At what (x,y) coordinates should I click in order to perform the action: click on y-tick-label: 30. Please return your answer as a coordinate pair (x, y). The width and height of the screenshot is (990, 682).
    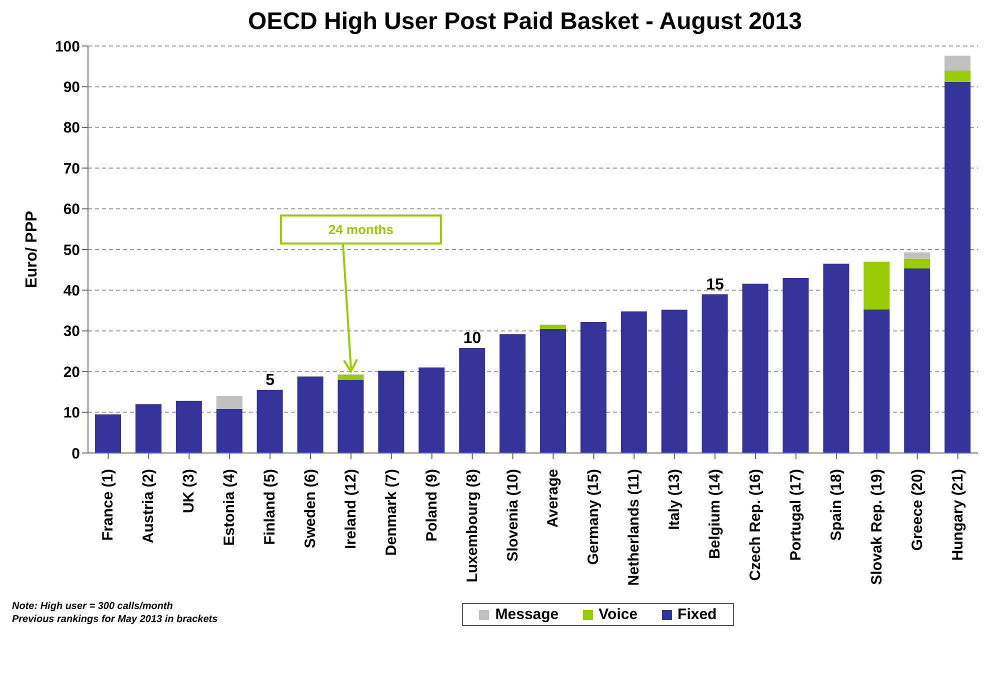
    Looking at the image, I should click on (71, 331).